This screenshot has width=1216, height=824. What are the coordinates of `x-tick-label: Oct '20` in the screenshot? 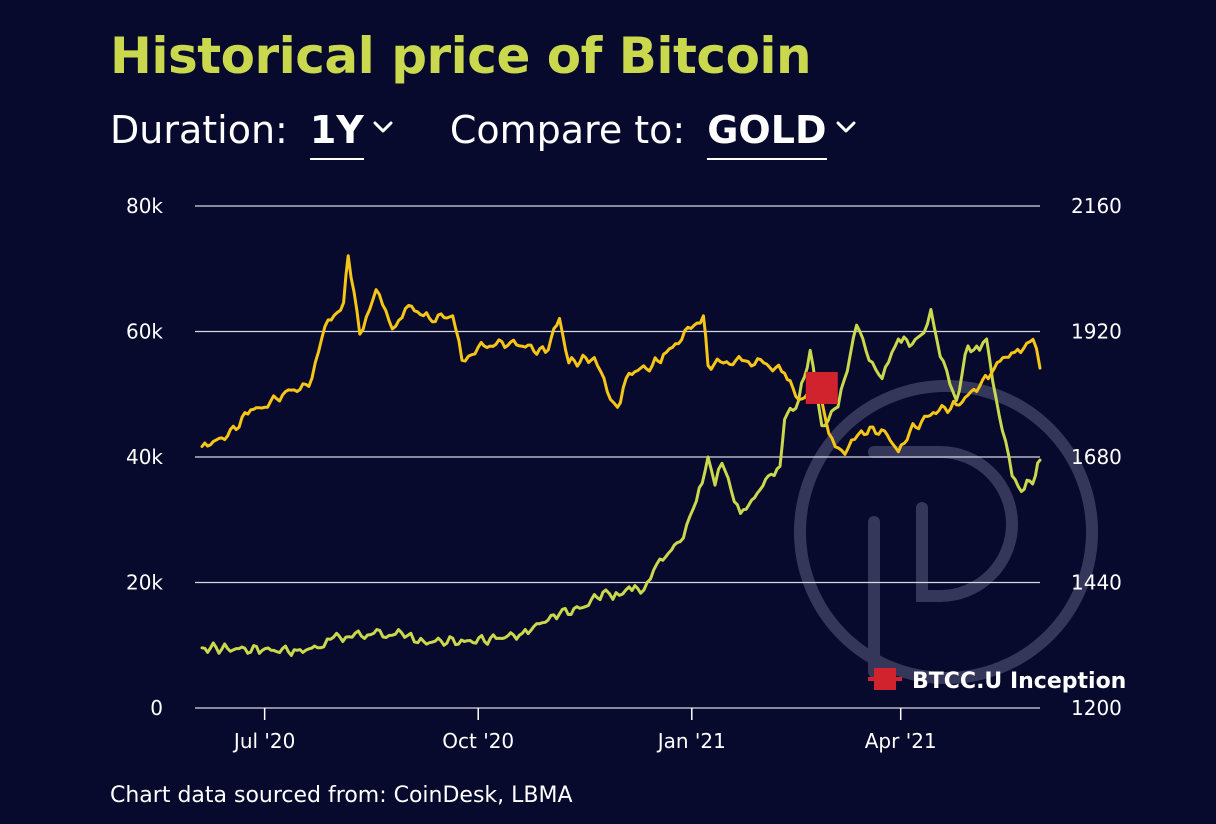 It's located at (478, 741).